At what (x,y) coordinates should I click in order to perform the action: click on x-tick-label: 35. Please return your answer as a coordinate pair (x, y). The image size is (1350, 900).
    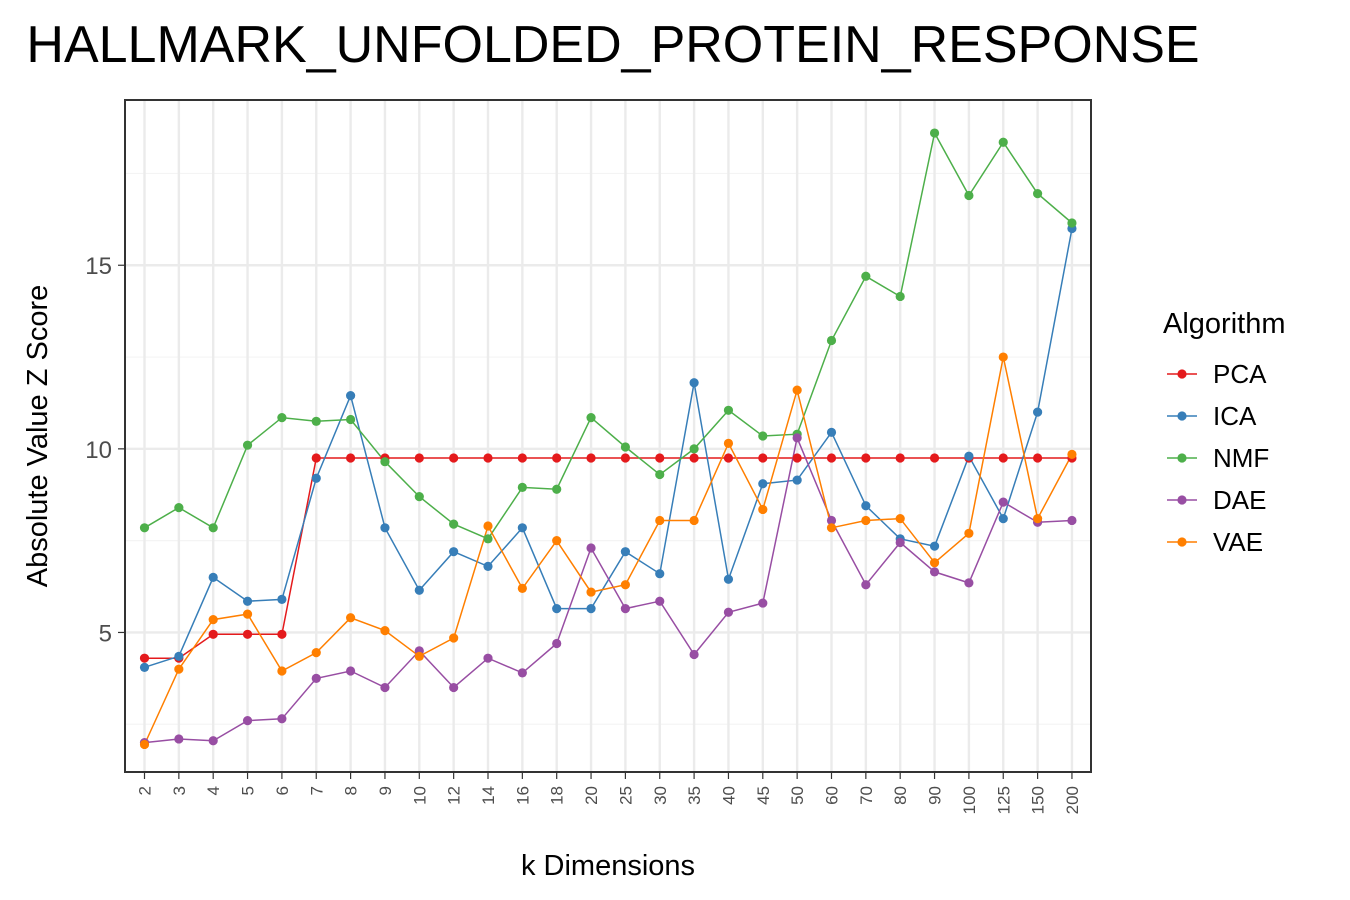
    Looking at the image, I should click on (694, 795).